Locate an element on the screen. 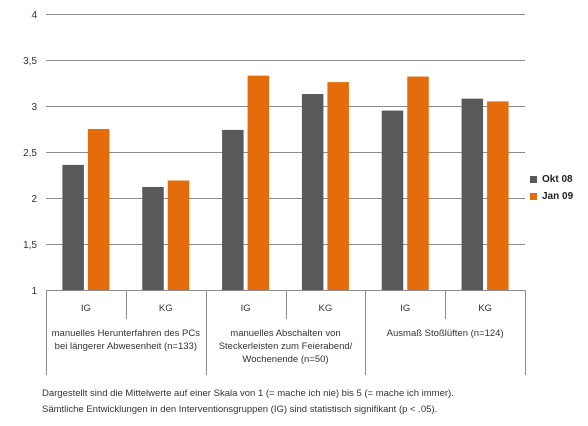 Image resolution: width=588 pixels, height=426 pixels. legend-item-jan09: Jan 09 is located at coordinates (551, 196).